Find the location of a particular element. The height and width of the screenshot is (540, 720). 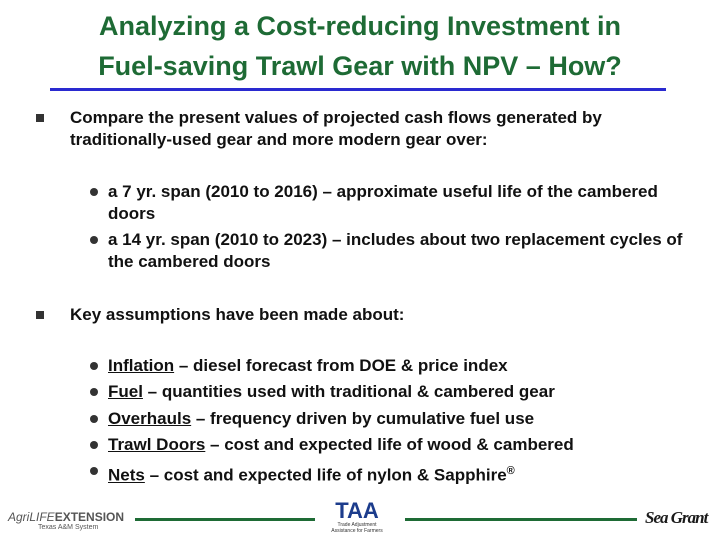

logo: AgriLIFEEXTENSION Texas A&M System is located at coordinates (66, 520).